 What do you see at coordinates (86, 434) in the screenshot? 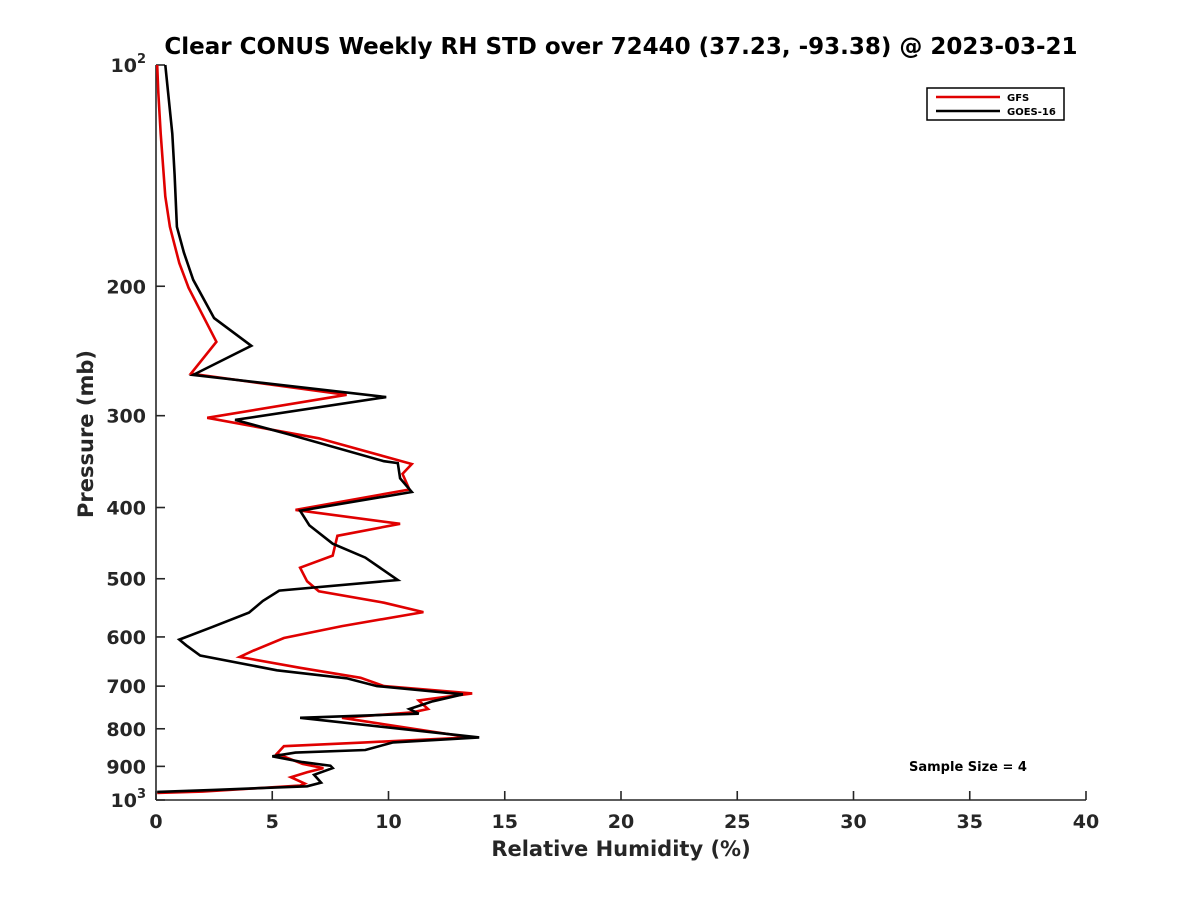
I see `y-axis-title: Pressure (mb)` at bounding box center [86, 434].